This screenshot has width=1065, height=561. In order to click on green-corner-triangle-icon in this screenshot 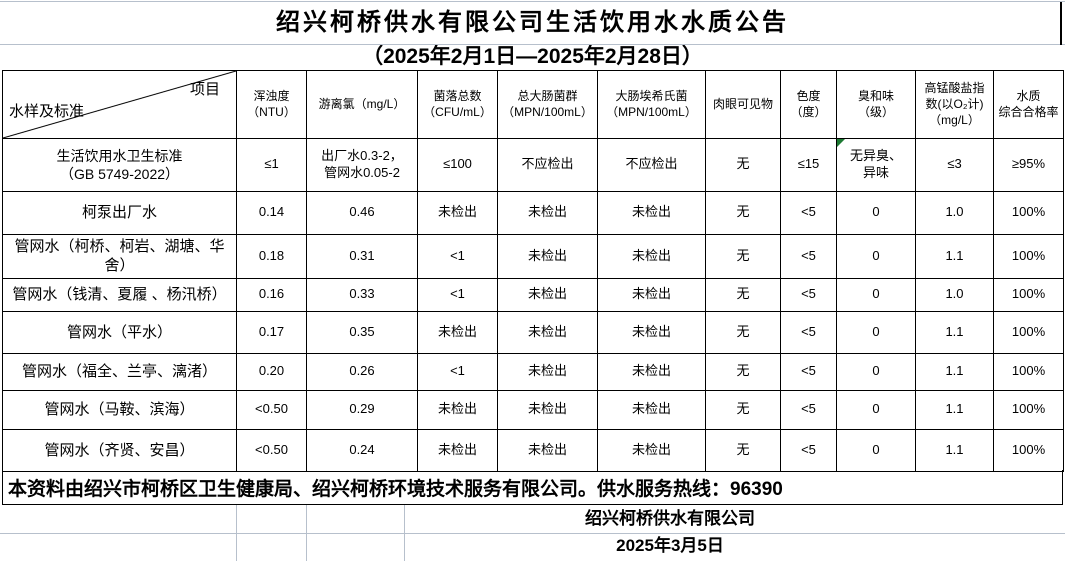, I will do `click(841, 143)`.